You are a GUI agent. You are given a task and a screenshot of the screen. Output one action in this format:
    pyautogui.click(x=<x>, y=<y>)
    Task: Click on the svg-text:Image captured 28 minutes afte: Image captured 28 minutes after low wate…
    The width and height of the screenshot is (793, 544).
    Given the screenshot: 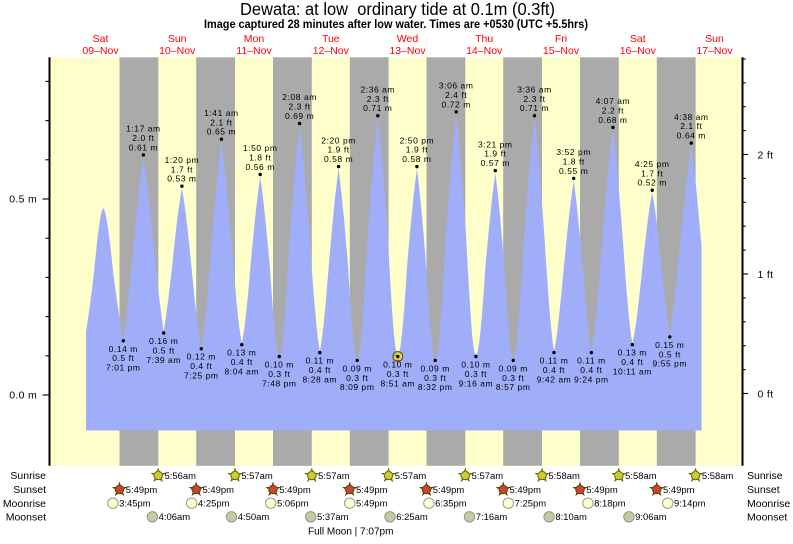 What is the action you would take?
    pyautogui.click(x=396, y=25)
    